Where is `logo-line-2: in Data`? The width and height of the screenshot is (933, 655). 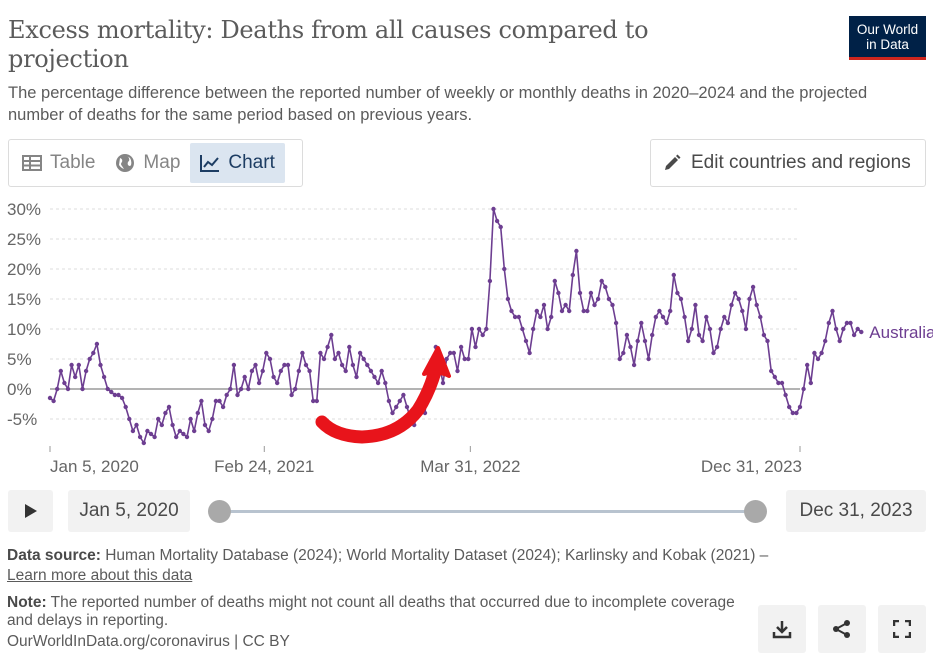
logo-line-2: in Data is located at coordinates (887, 44).